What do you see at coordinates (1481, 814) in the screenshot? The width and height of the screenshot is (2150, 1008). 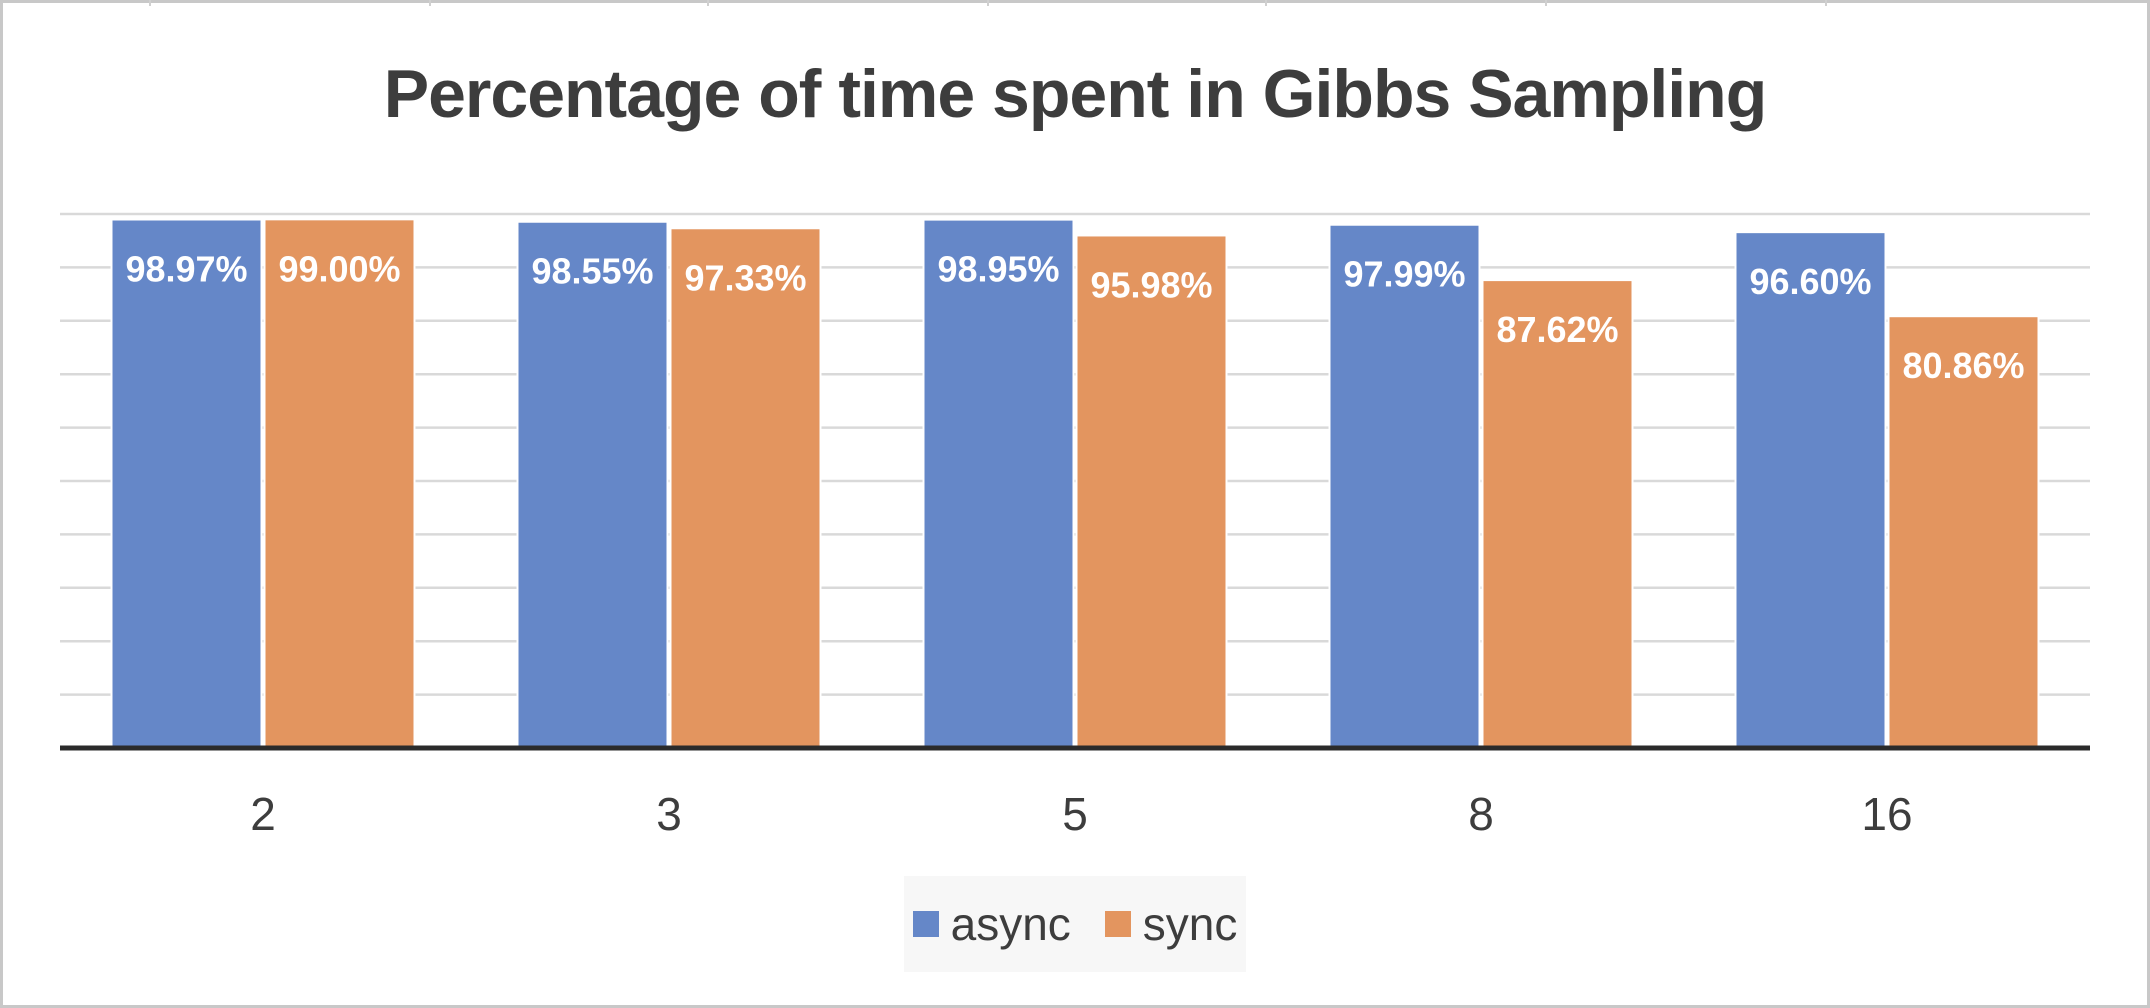 I see `x-tick-label-8: 8` at bounding box center [1481, 814].